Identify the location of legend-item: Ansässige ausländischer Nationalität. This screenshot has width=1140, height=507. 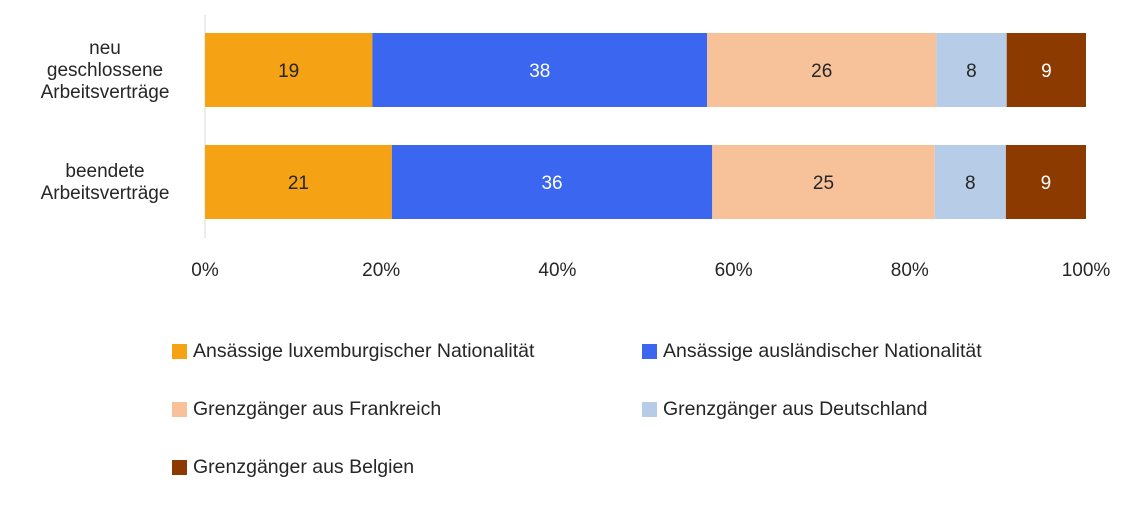
(812, 351).